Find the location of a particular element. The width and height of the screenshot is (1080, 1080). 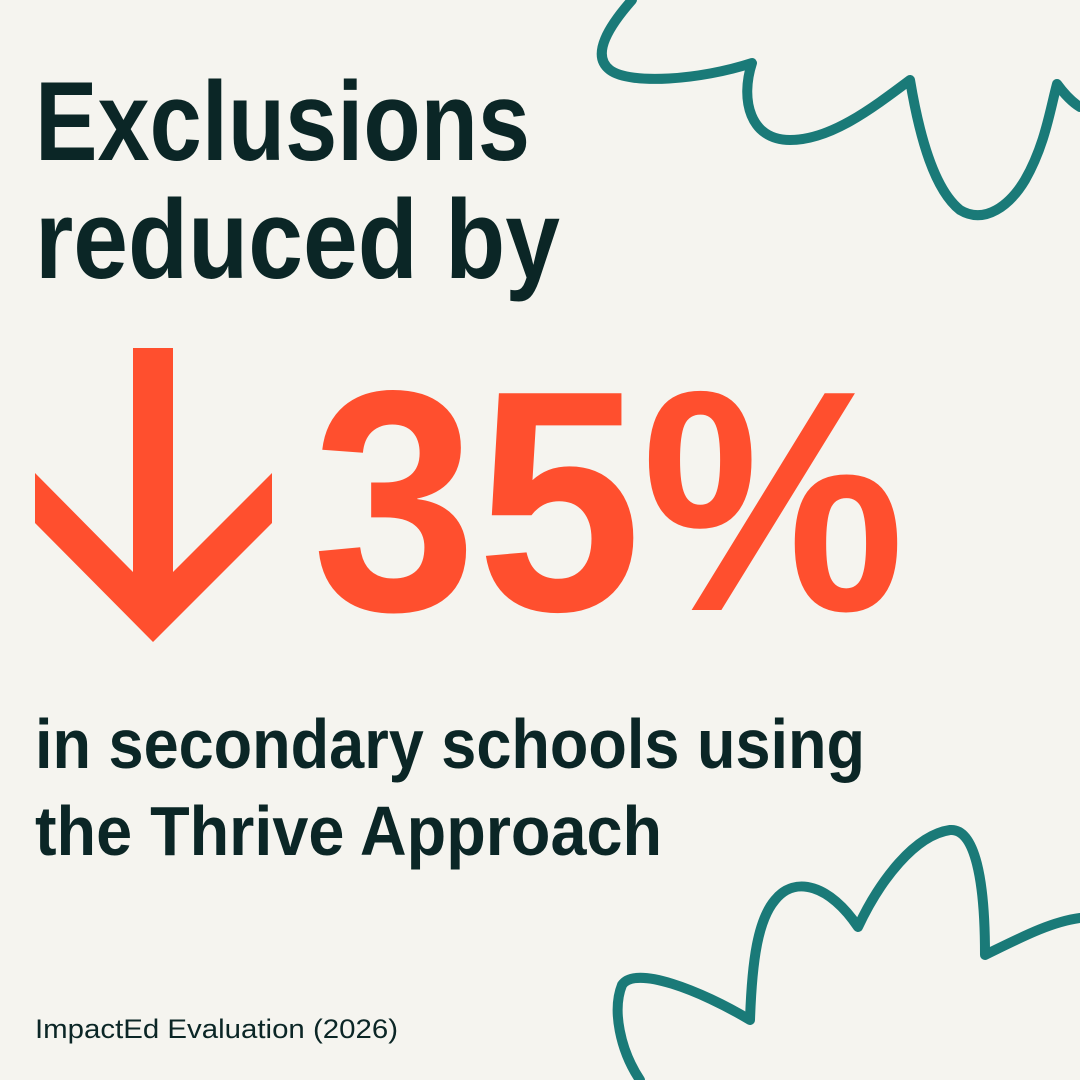

squiggle-bottom is located at coordinates (846, 952).